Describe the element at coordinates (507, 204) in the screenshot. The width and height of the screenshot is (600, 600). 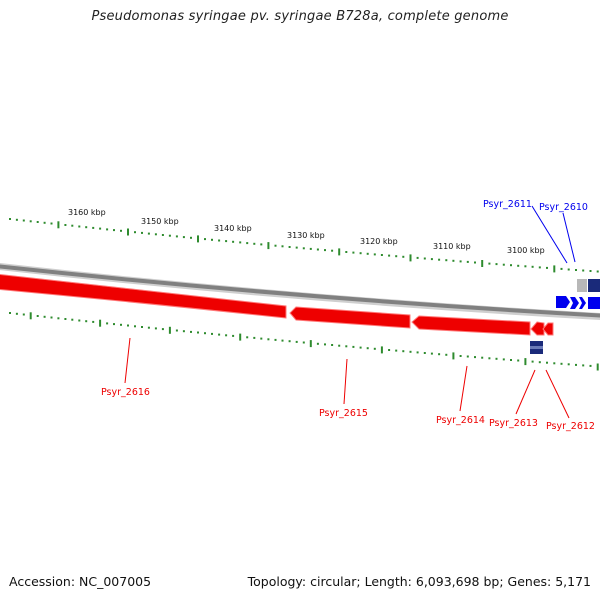
I see `gene-label-psyr-2611: Psyr_2611` at that location.